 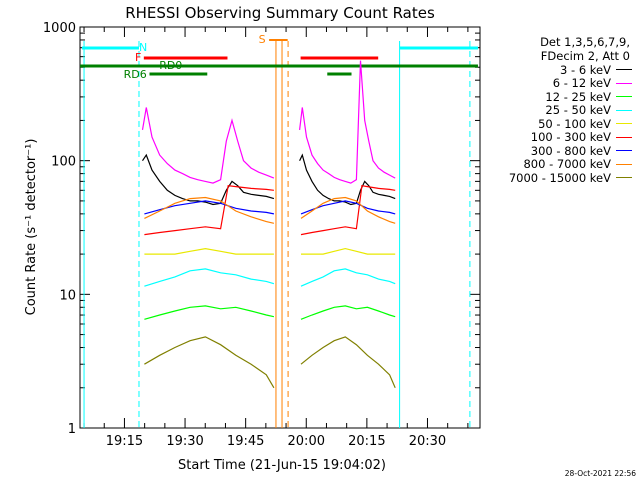 I want to click on legend-item-label: 6 - 12 keV, so click(x=581, y=83).